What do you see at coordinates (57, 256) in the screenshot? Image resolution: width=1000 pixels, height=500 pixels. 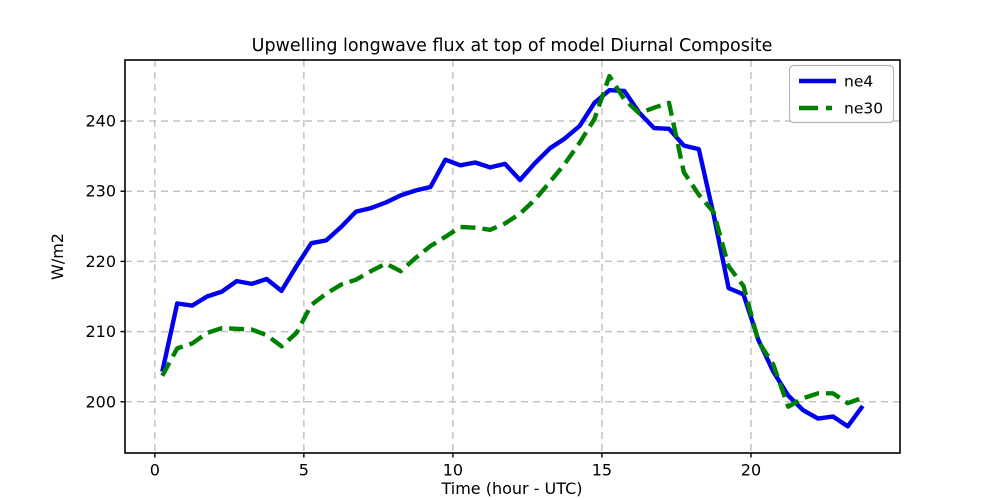 I see `y-axis-label: W/m2` at bounding box center [57, 256].